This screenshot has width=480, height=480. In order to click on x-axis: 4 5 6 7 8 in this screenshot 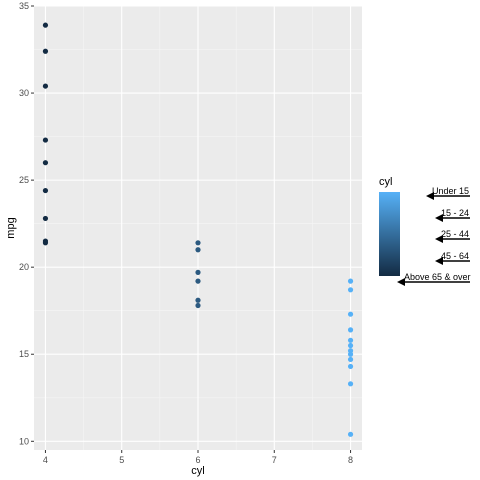, I will do `click(198, 457)`.